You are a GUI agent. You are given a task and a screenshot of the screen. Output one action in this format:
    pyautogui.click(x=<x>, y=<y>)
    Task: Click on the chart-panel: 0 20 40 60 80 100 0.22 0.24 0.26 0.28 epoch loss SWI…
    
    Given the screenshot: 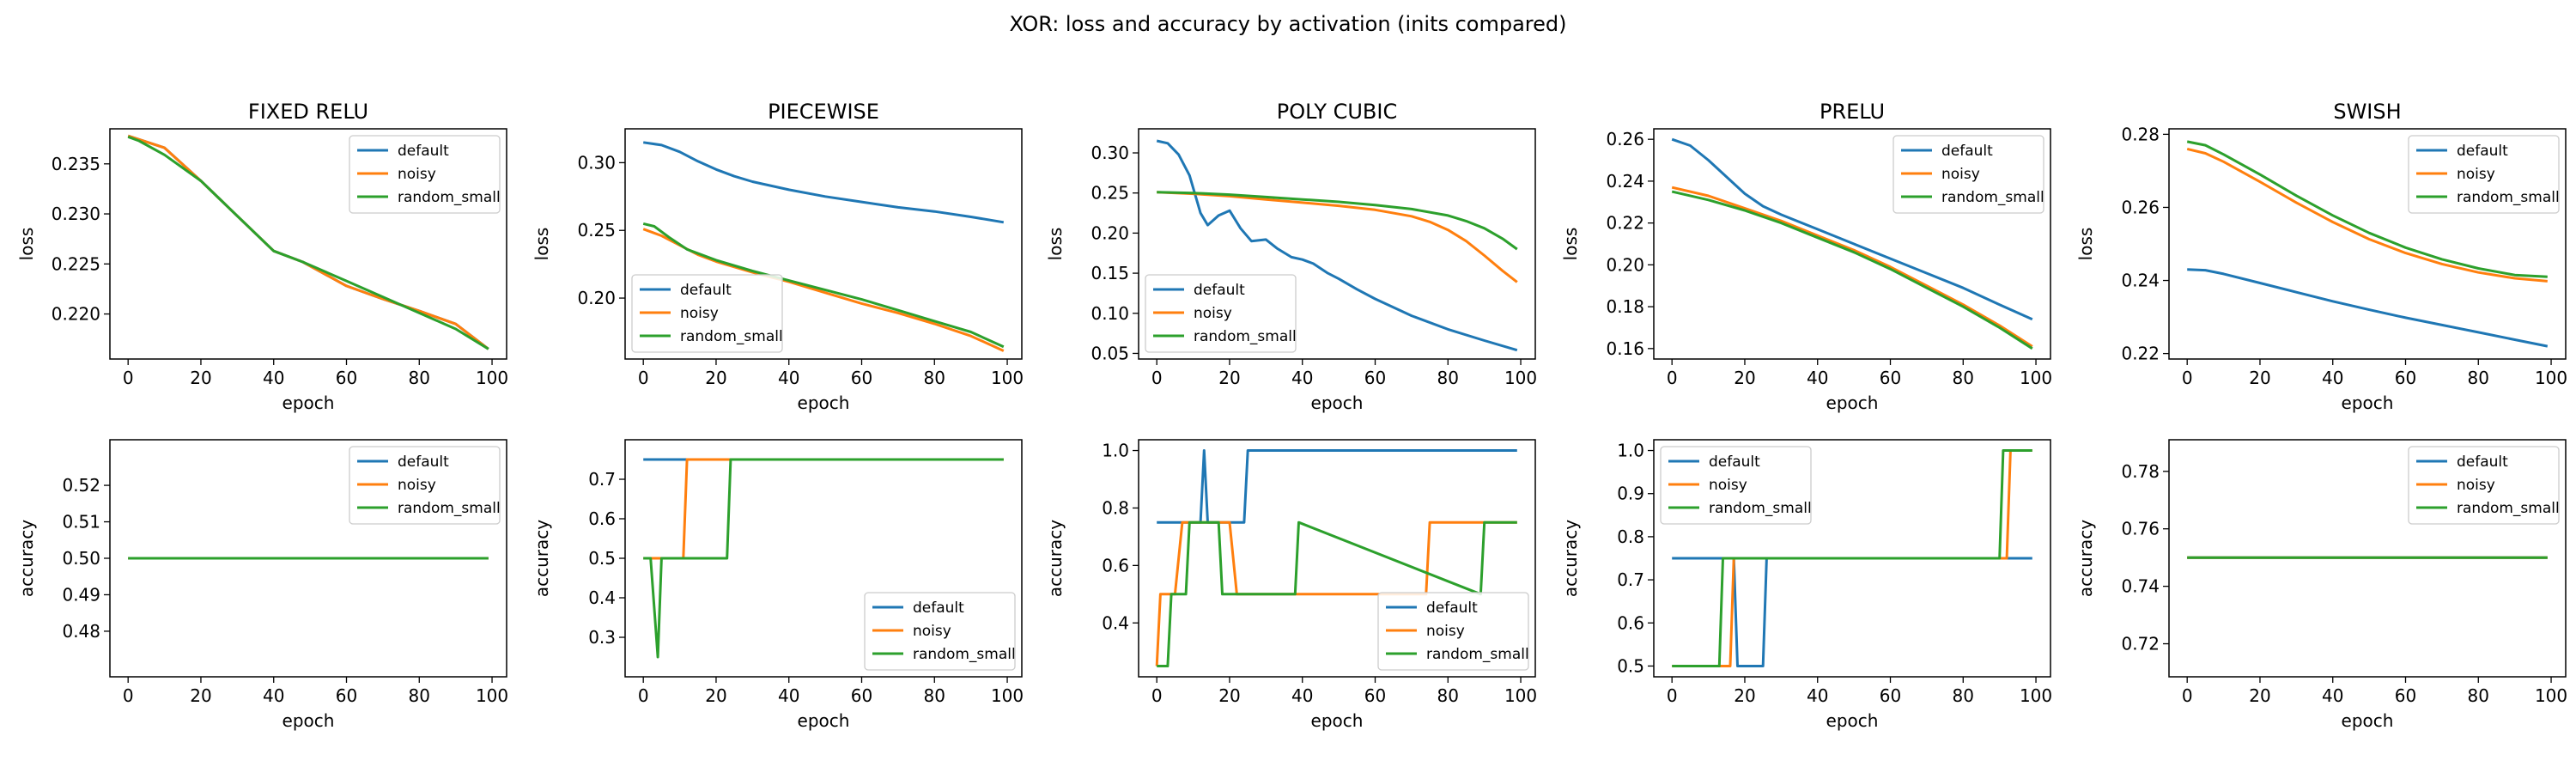 What is the action you would take?
    pyautogui.click(x=2321, y=256)
    